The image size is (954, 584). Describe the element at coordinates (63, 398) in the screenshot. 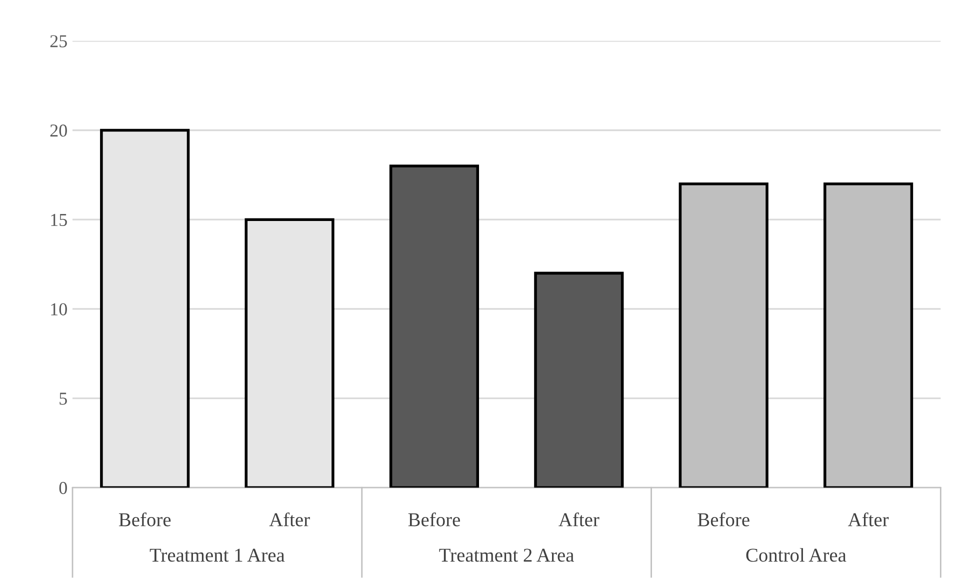

I see `y-tick-label: 5` at that location.